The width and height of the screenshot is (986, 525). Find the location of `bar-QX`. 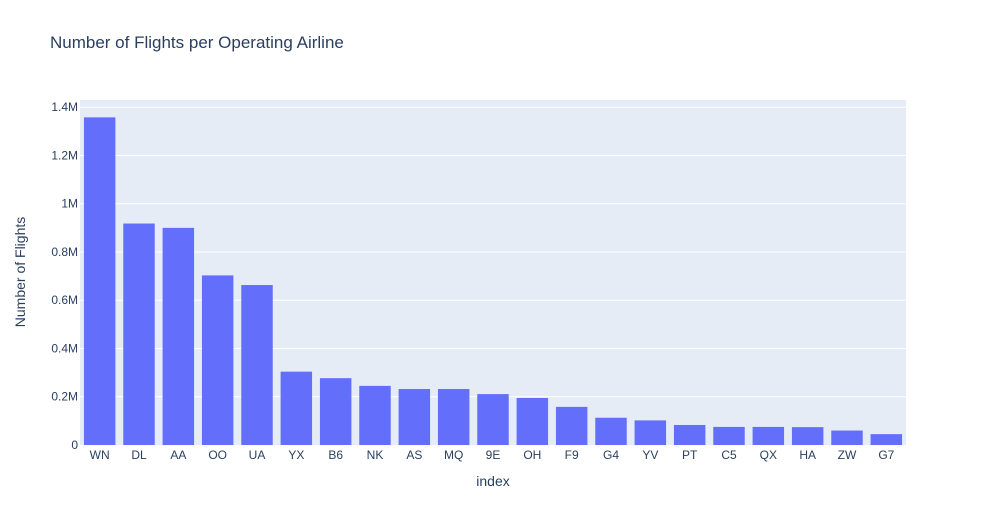

bar-QX is located at coordinates (768, 435).